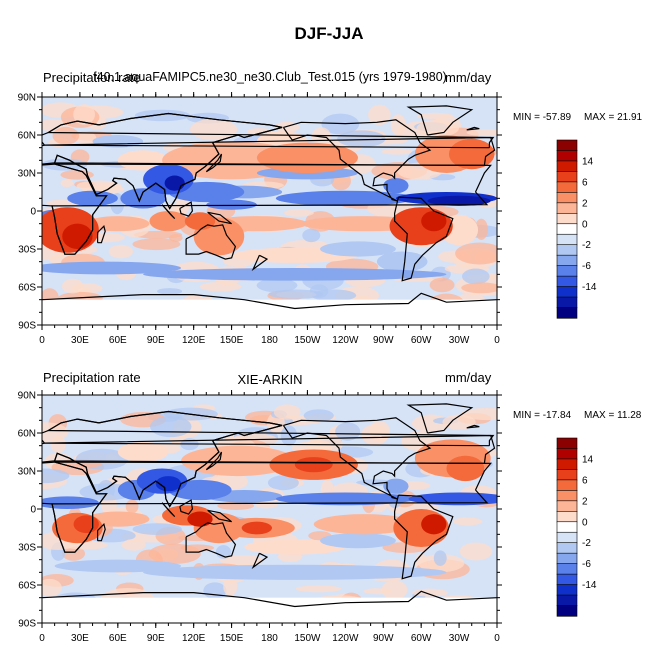 The width and height of the screenshot is (658, 660). Describe the element at coordinates (232, 638) in the screenshot. I see `x-tick-label: 150E` at that location.